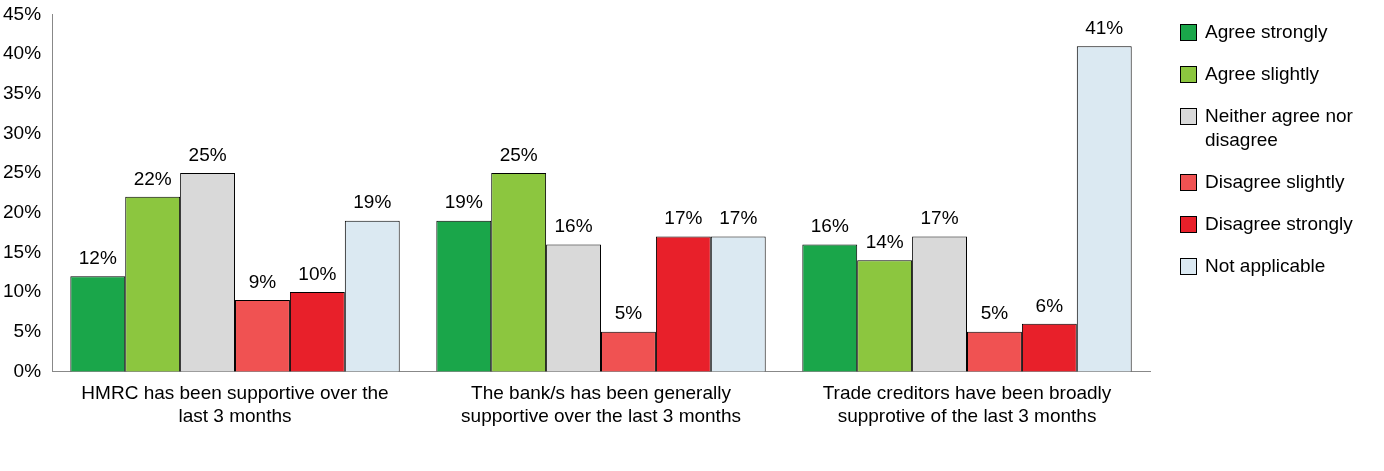  What do you see at coordinates (22, 132) in the screenshot?
I see `y-tick-label: 30%` at bounding box center [22, 132].